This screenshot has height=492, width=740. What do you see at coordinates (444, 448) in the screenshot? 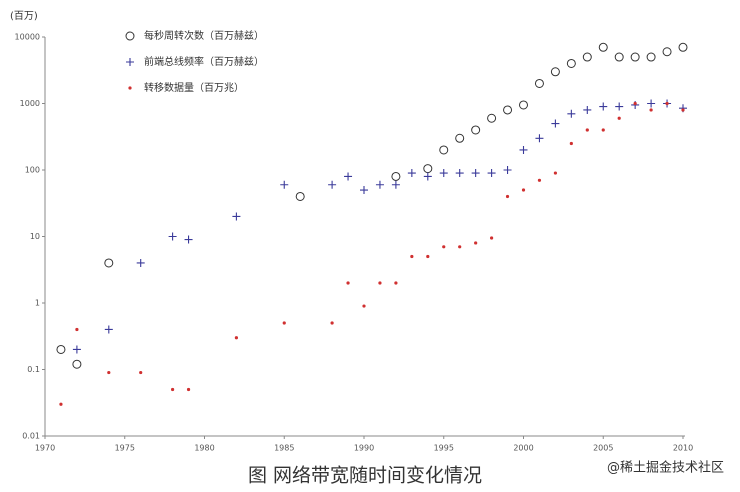
I see `x-tick-label: 1995` at bounding box center [444, 448].